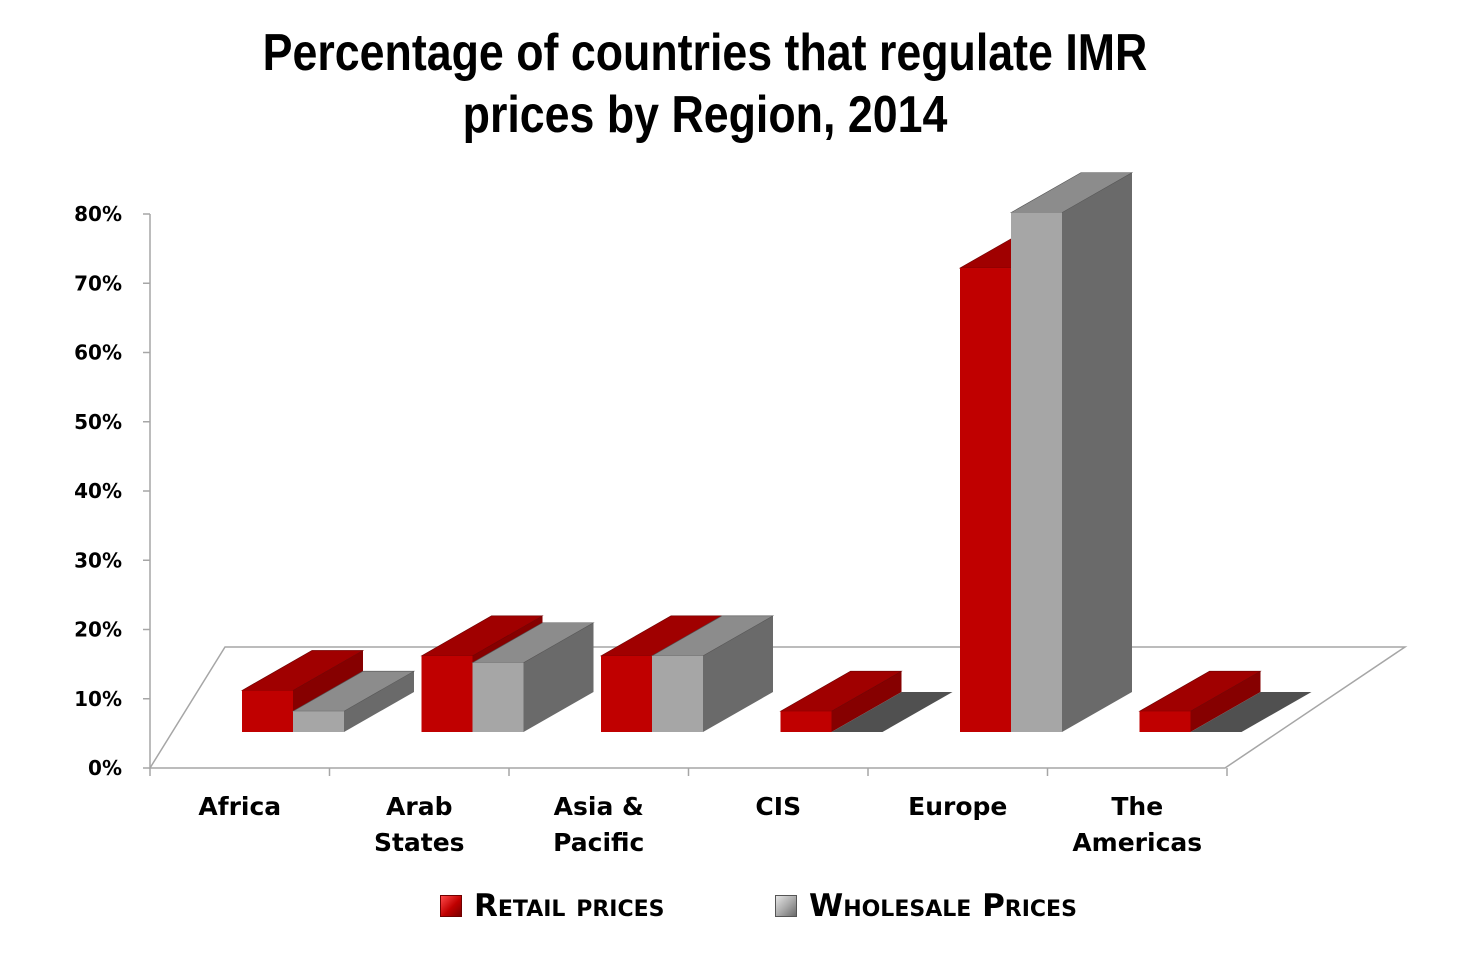 The width and height of the screenshot is (1480, 973). I want to click on x-category-label: Arab States, so click(419, 824).